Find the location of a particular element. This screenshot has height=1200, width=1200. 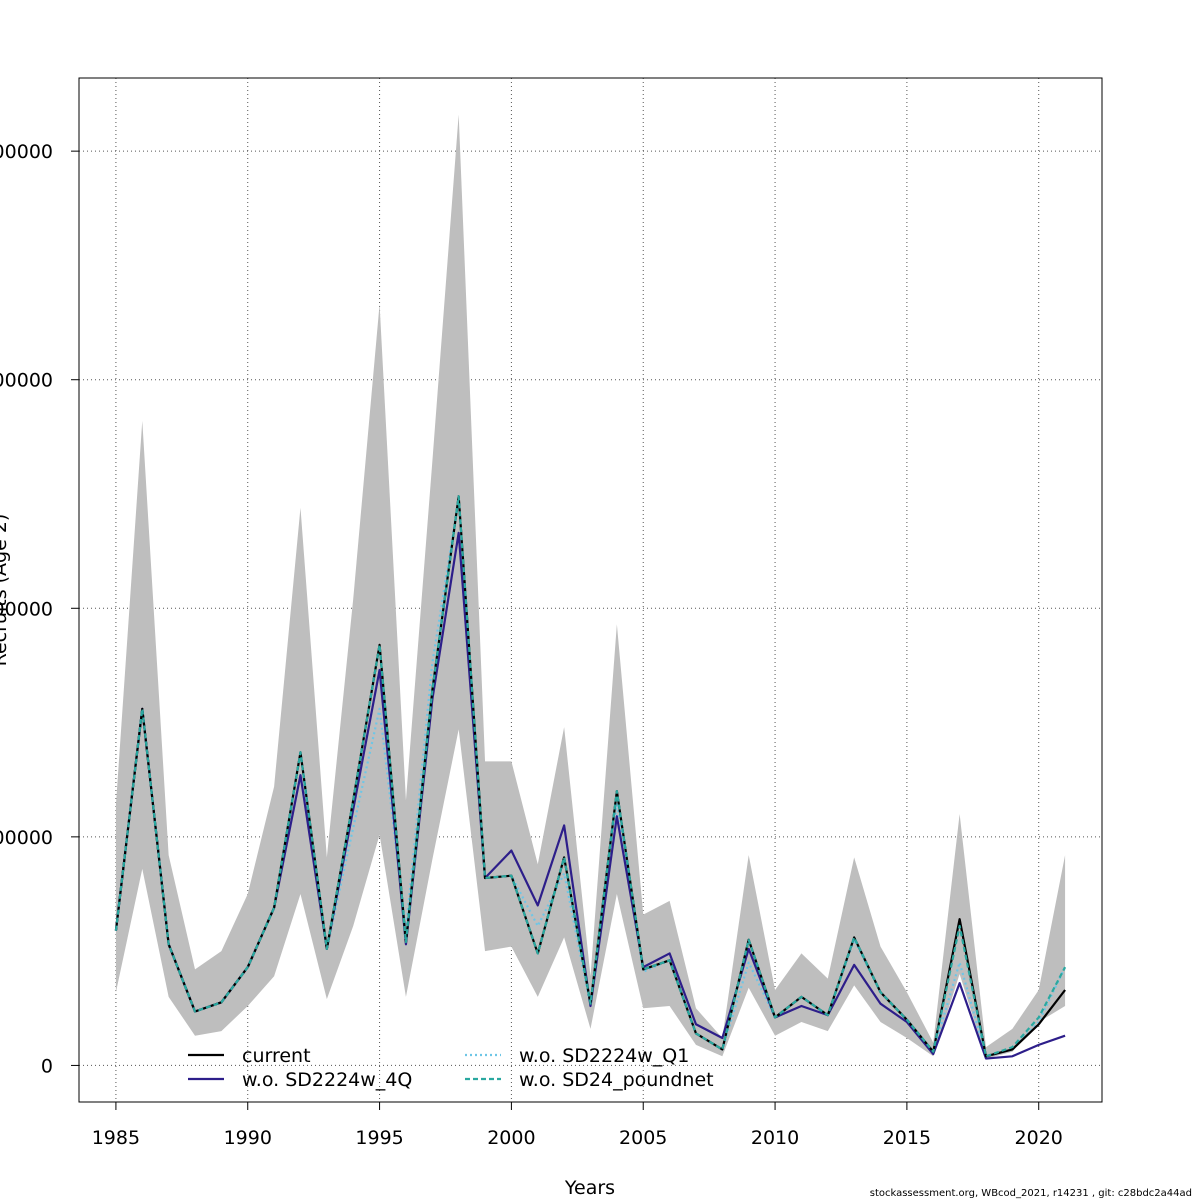

x-tick-label: 1985 is located at coordinates (116, 1138).